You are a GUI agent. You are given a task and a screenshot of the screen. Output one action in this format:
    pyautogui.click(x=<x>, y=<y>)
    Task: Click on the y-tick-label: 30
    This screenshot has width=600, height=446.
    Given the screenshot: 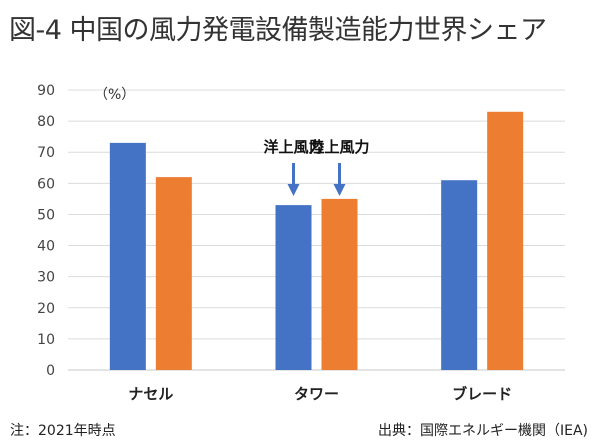 What is the action you would take?
    pyautogui.click(x=46, y=278)
    